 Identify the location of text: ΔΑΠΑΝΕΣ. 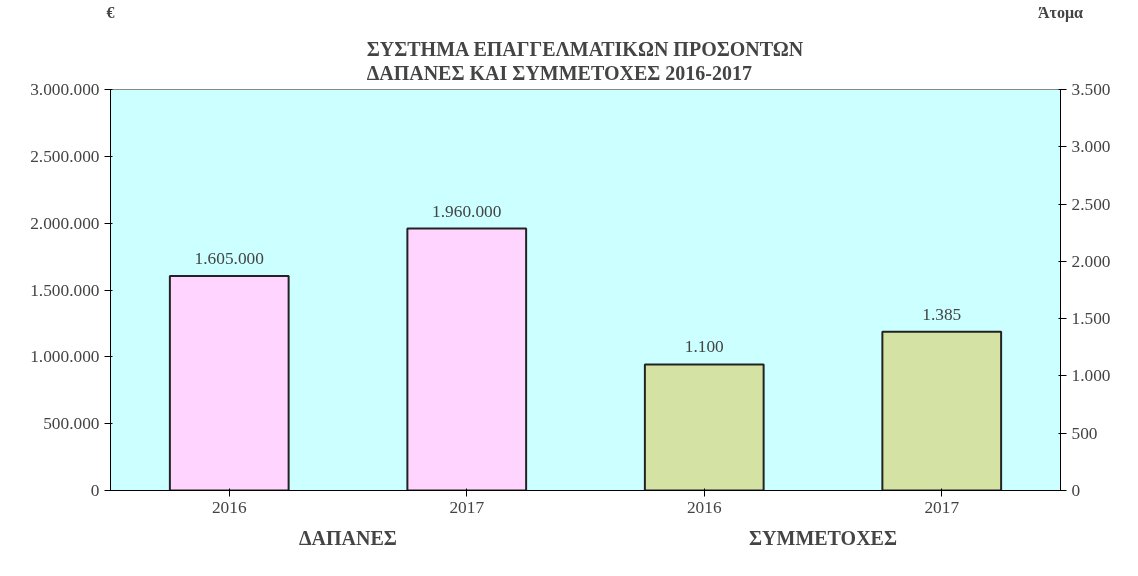
(348, 537).